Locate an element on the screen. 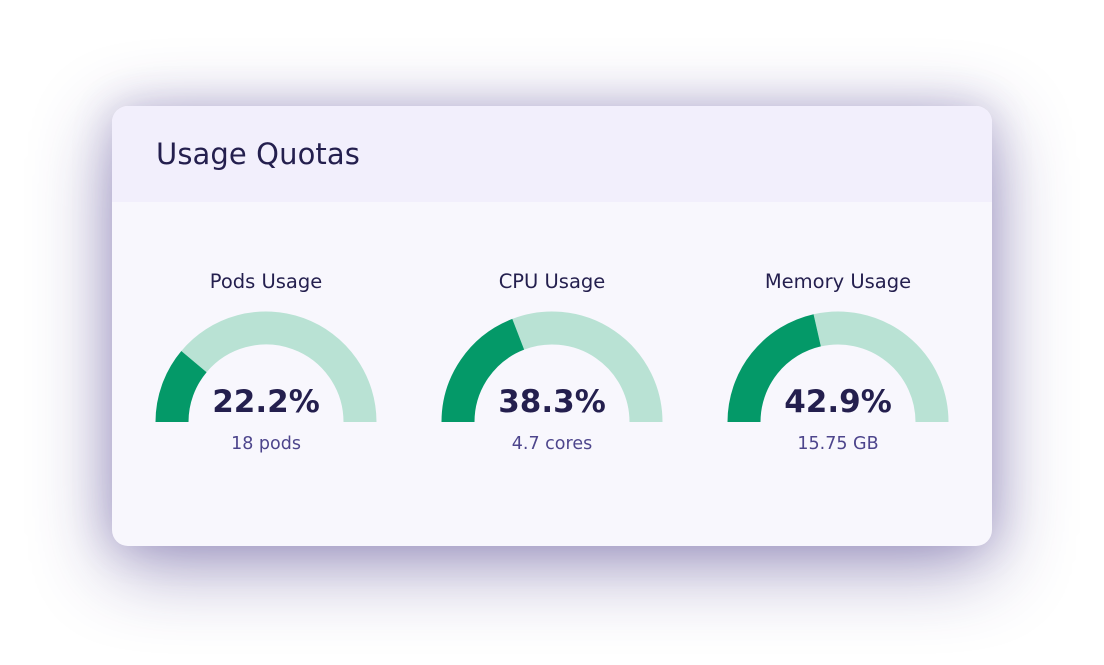 The height and width of the screenshot is (665, 1104). card-header: Usage Quotas is located at coordinates (552, 154).